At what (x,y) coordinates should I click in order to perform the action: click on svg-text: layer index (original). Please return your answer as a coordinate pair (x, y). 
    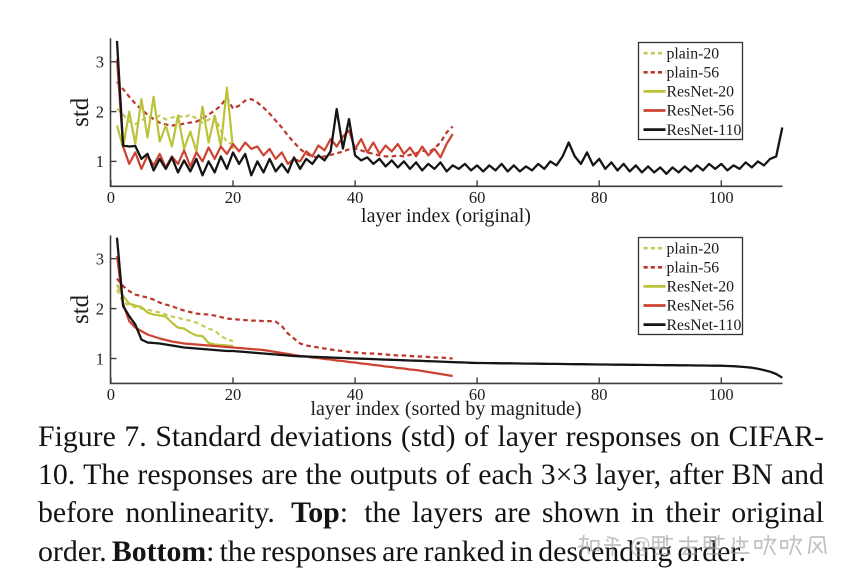
    Looking at the image, I should click on (446, 216).